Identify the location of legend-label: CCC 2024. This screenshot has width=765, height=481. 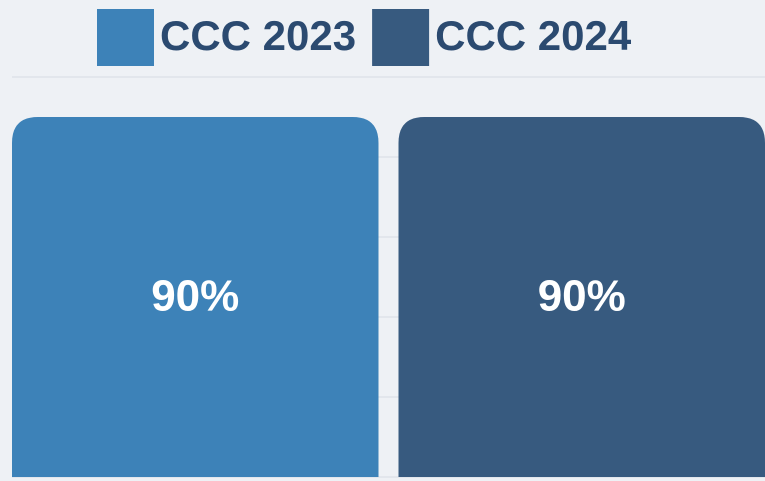
(533, 35).